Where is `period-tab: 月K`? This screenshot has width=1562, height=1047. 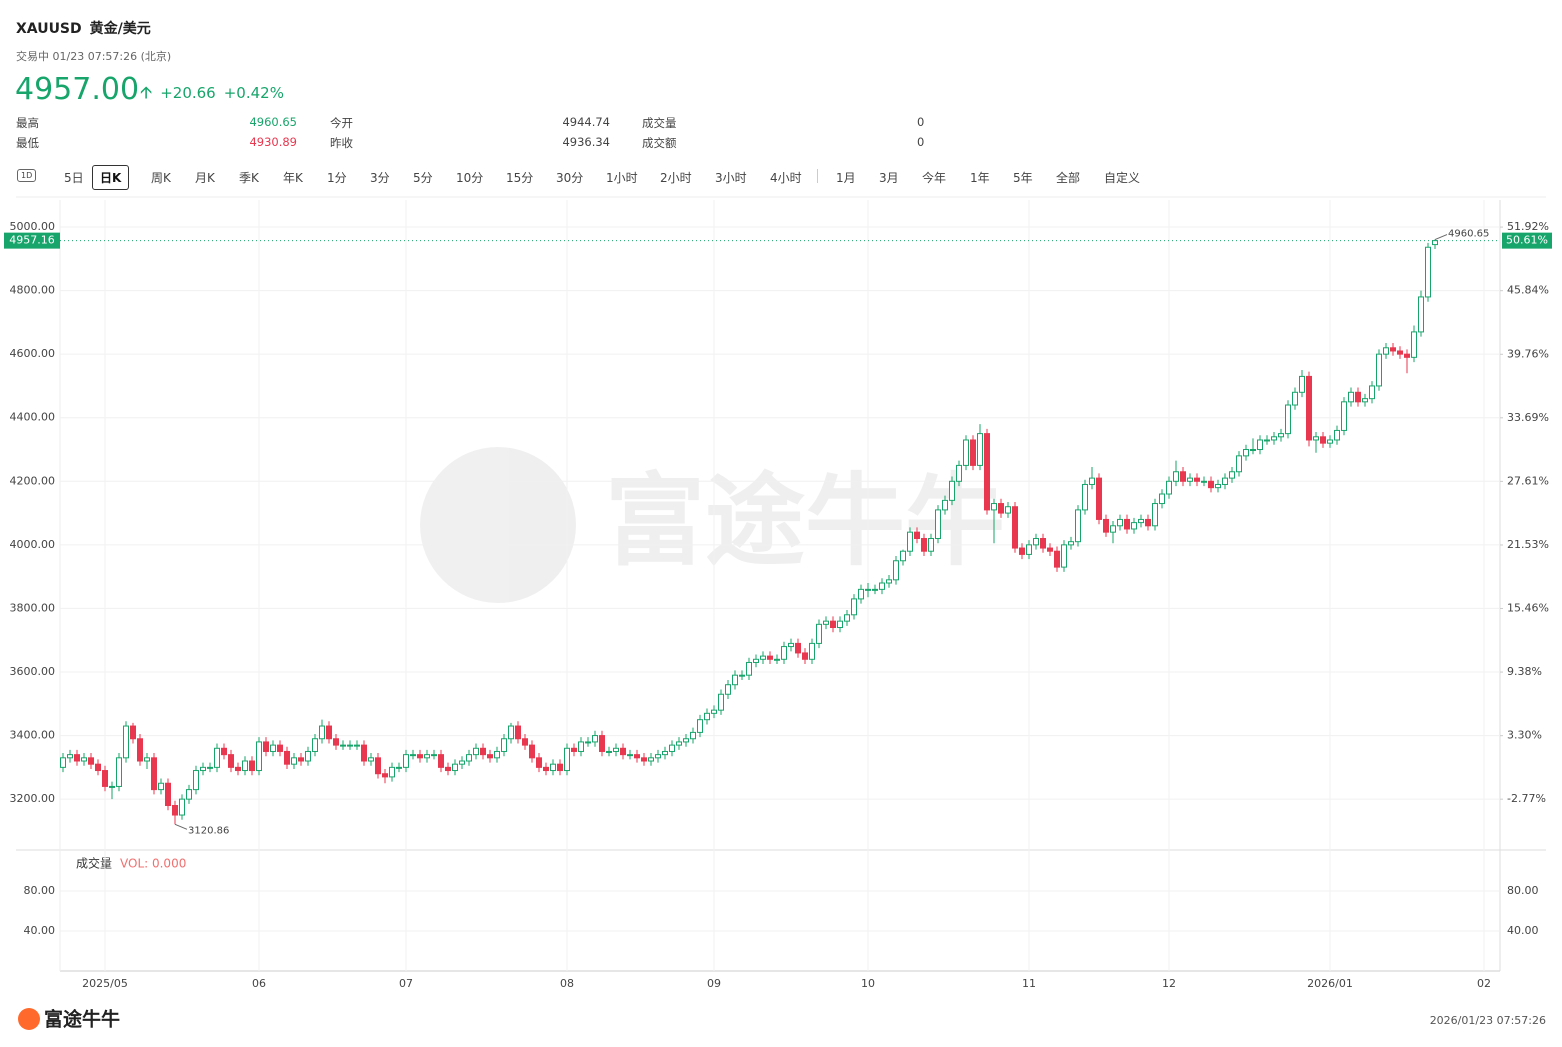 period-tab: 月K is located at coordinates (205, 178).